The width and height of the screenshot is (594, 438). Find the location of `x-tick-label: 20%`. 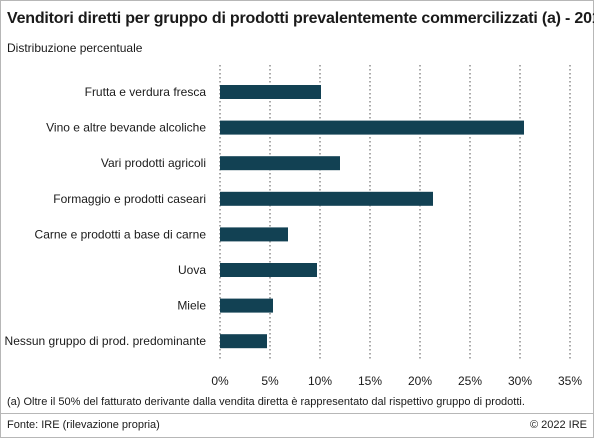

x-tick-label: 20% is located at coordinates (420, 381).